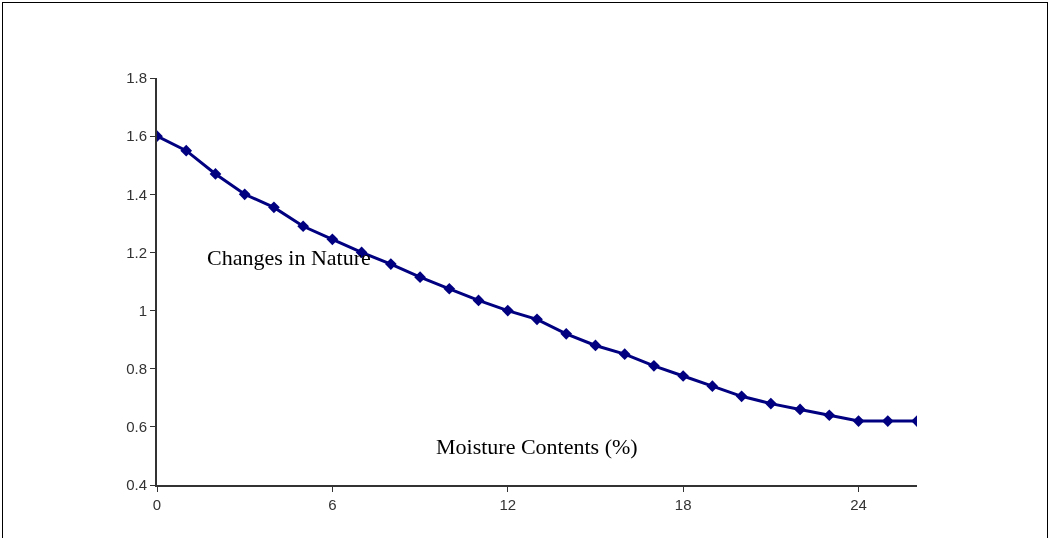 This screenshot has width=1051, height=538. Describe the element at coordinates (858, 504) in the screenshot. I see `x-tick-label: 24` at that location.